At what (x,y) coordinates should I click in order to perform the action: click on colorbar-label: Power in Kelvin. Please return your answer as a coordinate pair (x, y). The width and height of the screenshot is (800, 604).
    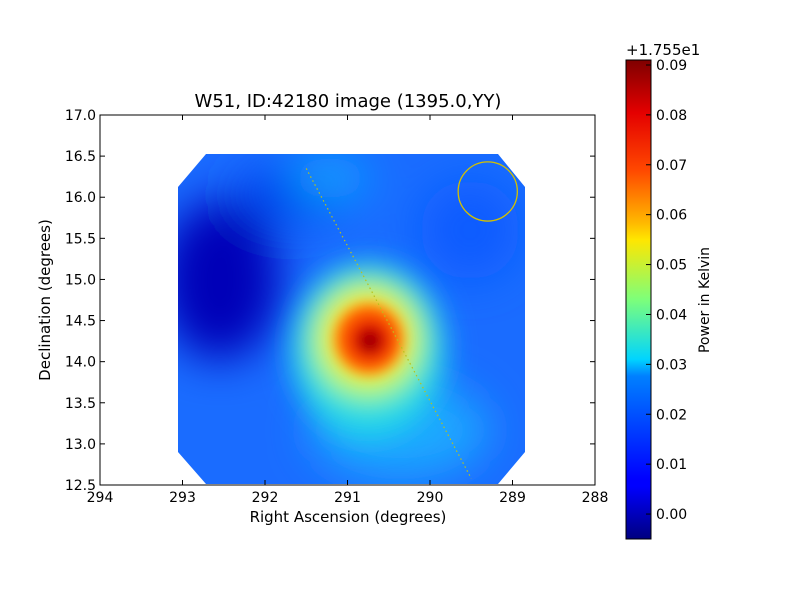
    Looking at the image, I should click on (705, 300).